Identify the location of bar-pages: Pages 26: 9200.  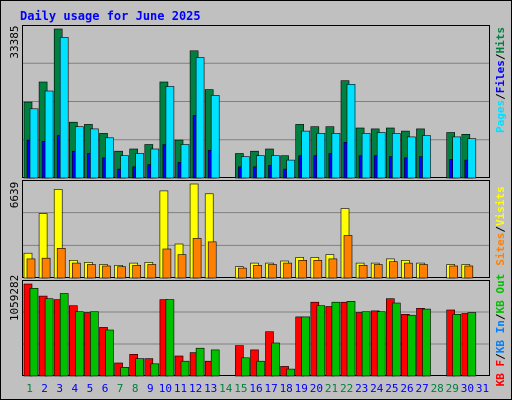
(411, 157).